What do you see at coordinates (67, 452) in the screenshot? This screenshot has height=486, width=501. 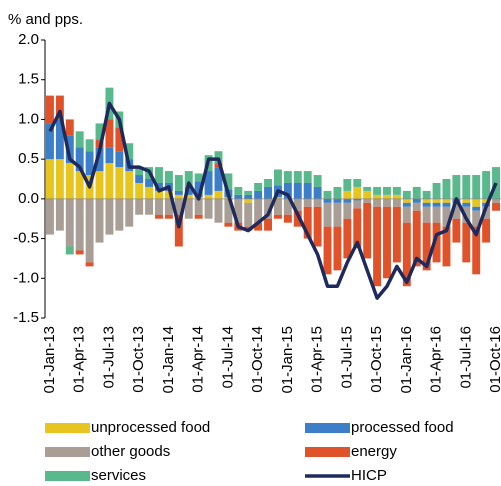 I see `legend-swatch` at bounding box center [67, 452].